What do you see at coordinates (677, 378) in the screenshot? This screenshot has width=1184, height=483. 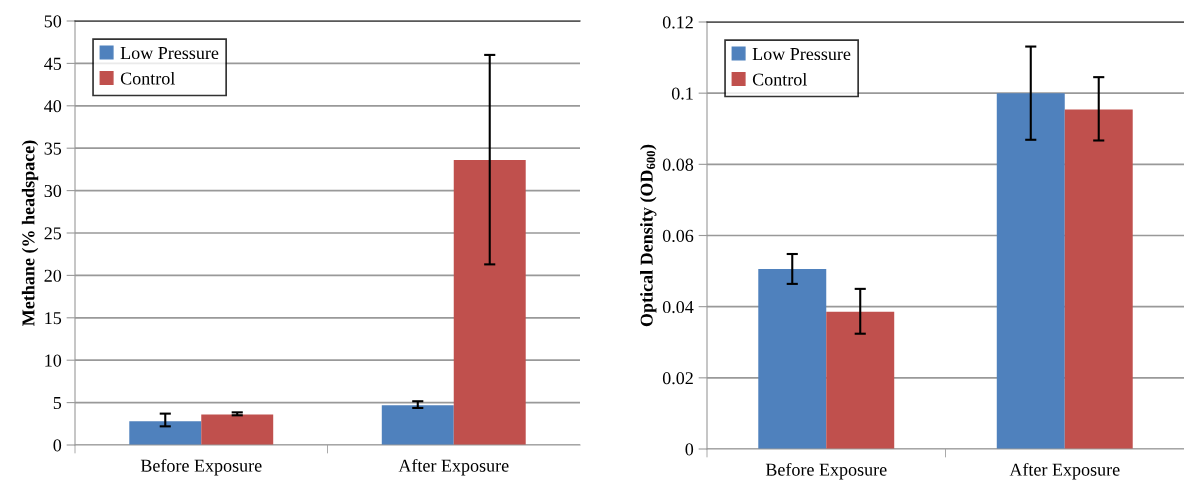 I see `y-tick-label: 0.02` at bounding box center [677, 378].